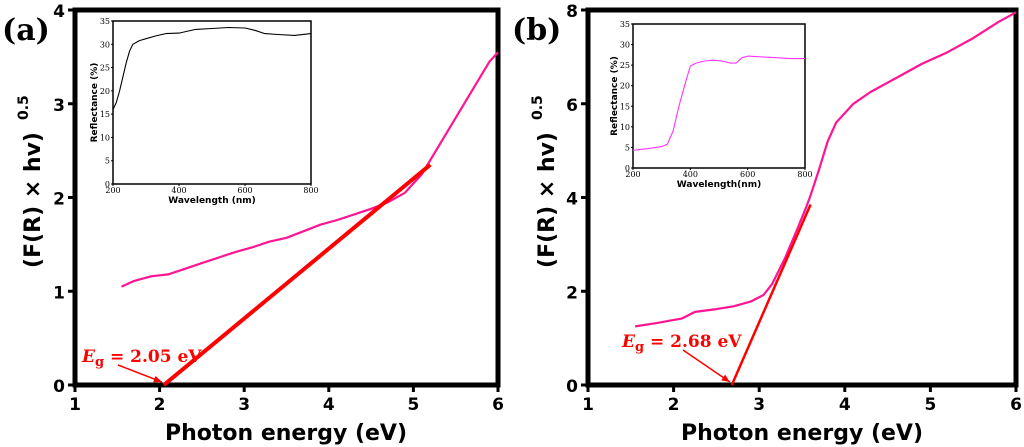 This screenshot has width=1024, height=447. Describe the element at coordinates (572, 293) in the screenshot. I see `panel-b-y-tick-label: 2` at that location.